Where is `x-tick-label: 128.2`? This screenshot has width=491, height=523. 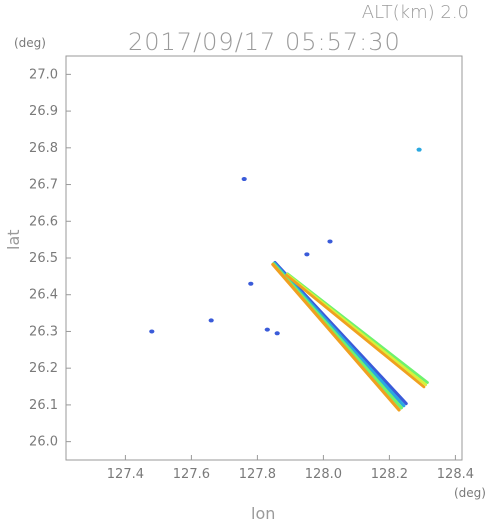 x-tick-label: 128.2 is located at coordinates (389, 474).